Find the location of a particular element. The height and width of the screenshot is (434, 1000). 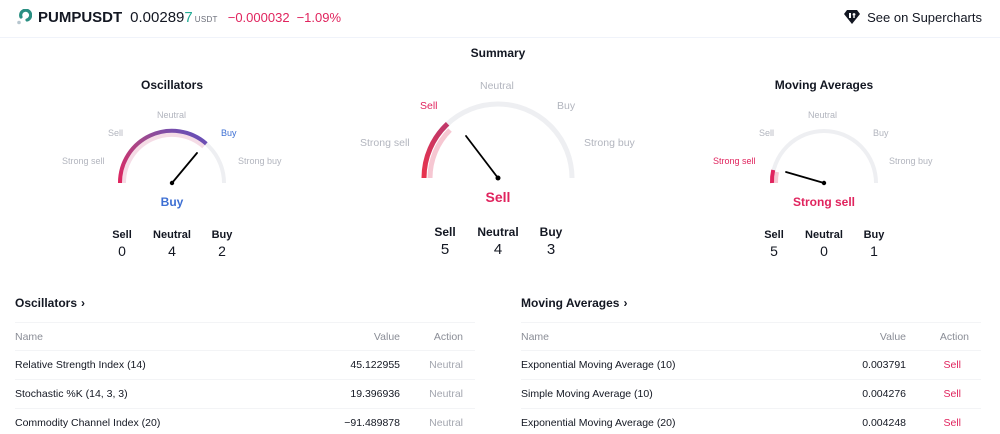

oscillators-table-title: Oscillators is located at coordinates (46, 303).